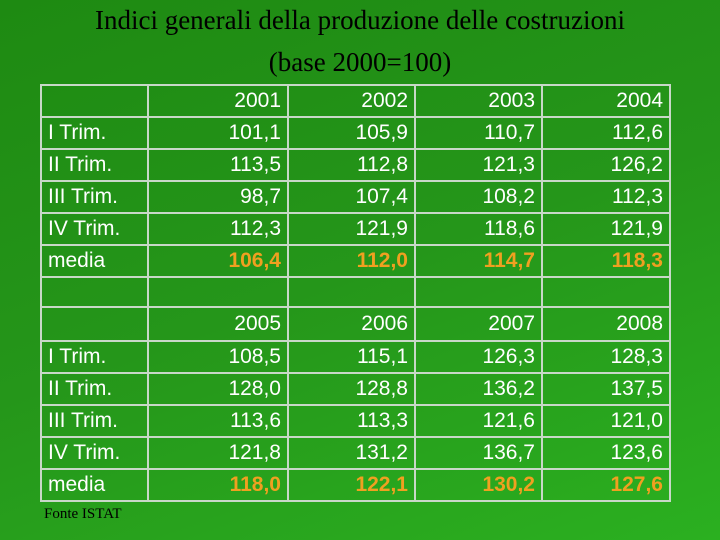  I want to click on data-row: IV Trim. 112,3 121,9 118,6 121,9, so click(355, 229).